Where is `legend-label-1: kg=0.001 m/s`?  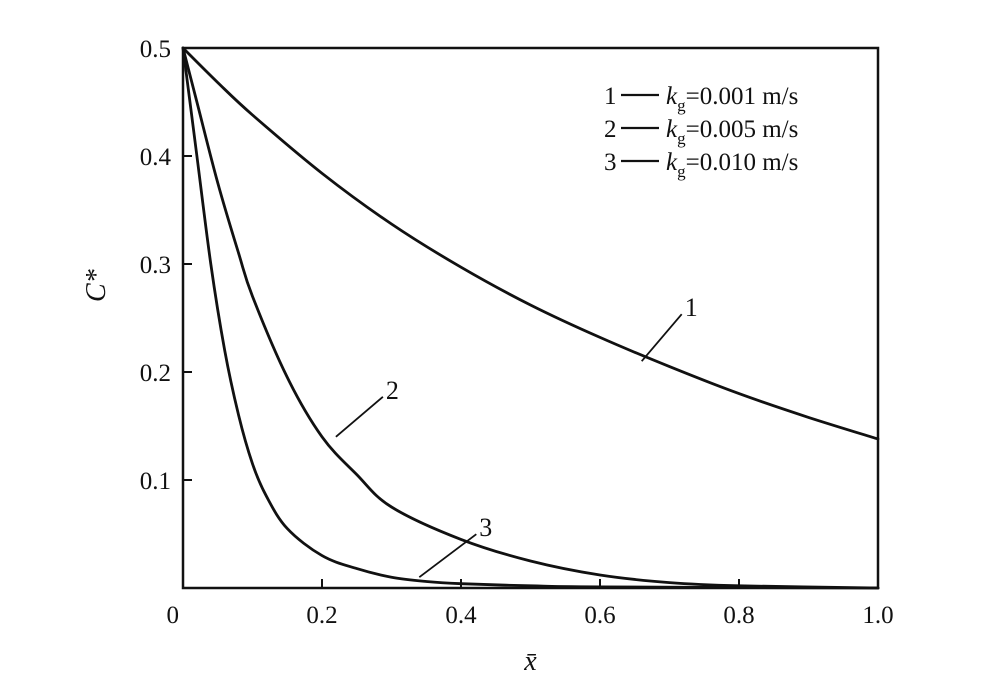 legend-label-1: kg=0.001 m/s is located at coordinates (732, 99).